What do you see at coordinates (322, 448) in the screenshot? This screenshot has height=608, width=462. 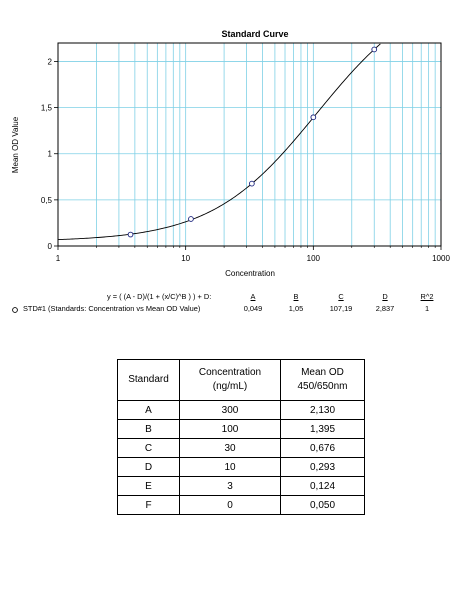 I see `cell-mean-od: 0,676` at bounding box center [322, 448].